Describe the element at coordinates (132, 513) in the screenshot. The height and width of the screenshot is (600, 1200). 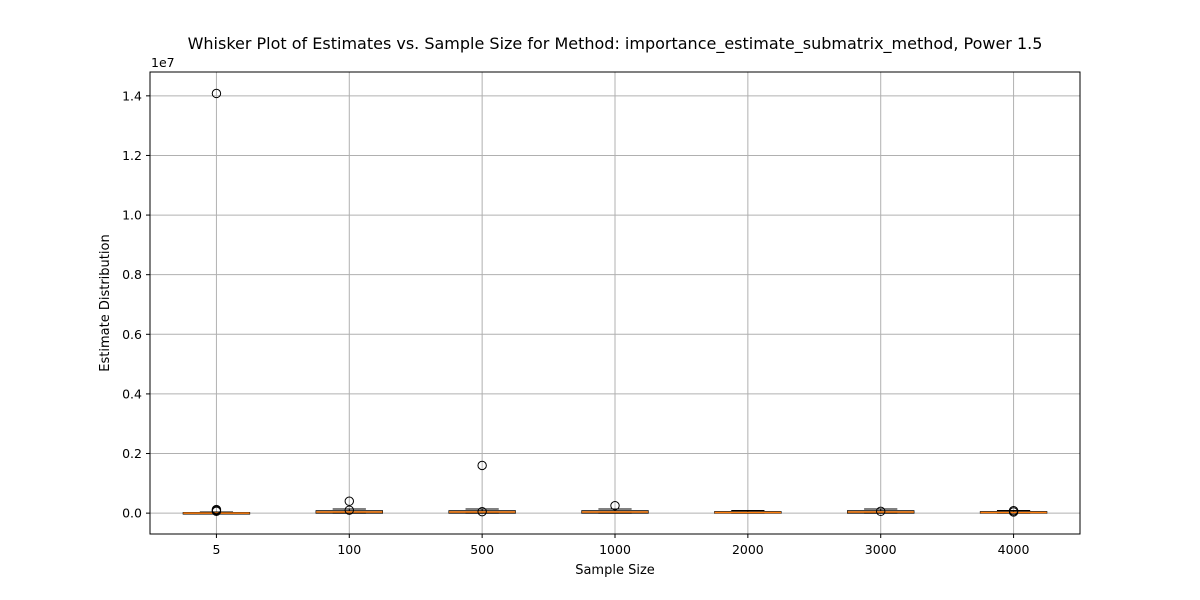
I see `y-tick-label: 0.0` at that location.